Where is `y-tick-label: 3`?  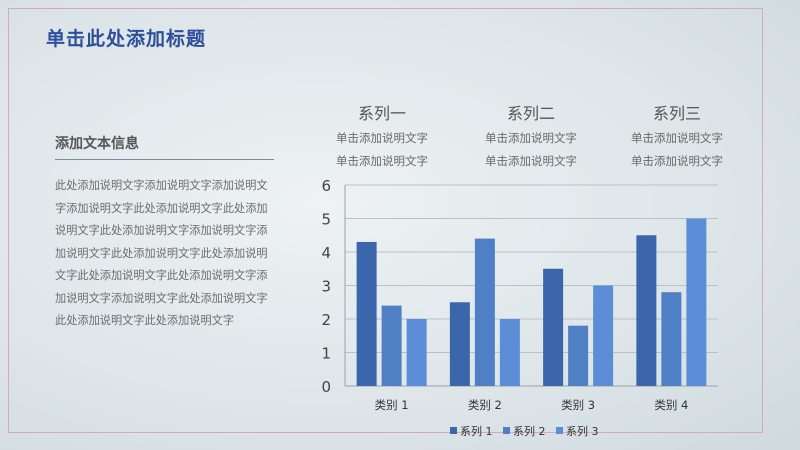
y-tick-label: 3 is located at coordinates (326, 287).